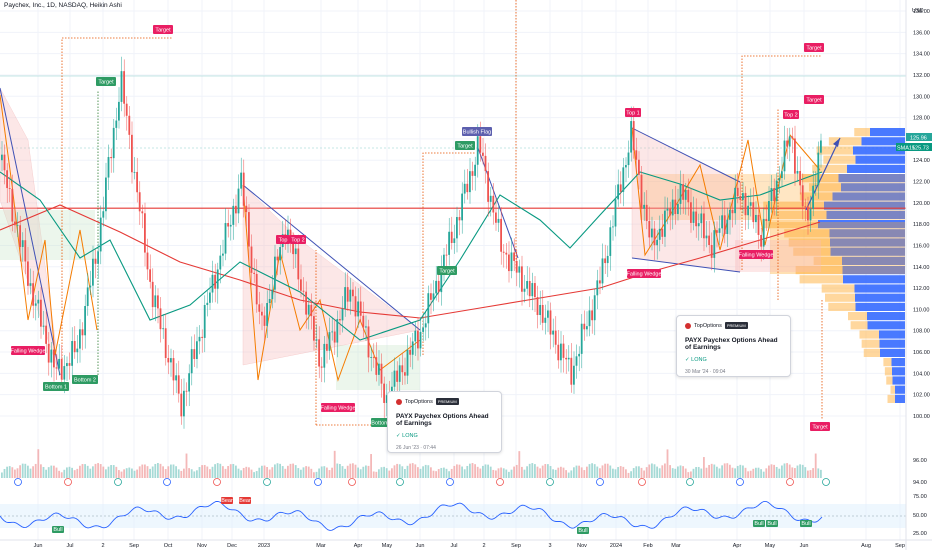 Image resolution: width=932 pixels, height=550 pixels. Describe the element at coordinates (814, 99) in the screenshot. I see `target-label-bg` at that location.